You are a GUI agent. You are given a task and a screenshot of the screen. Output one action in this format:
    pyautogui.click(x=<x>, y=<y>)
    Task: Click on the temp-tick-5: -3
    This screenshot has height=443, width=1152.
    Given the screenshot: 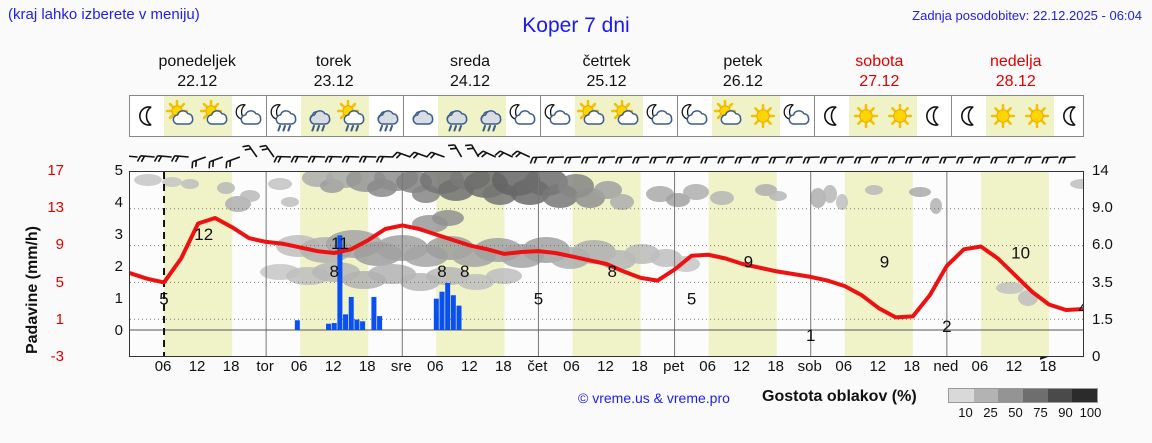 What is the action you would take?
    pyautogui.click(x=57, y=356)
    